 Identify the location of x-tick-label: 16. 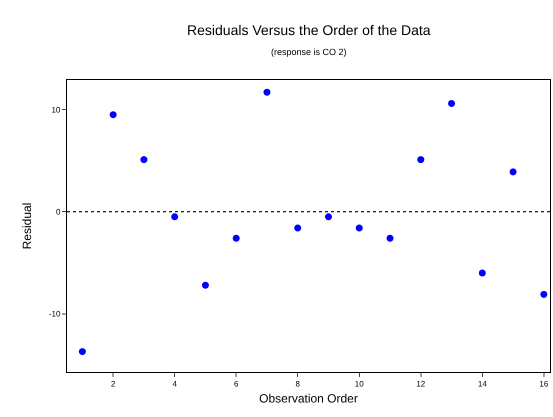
(544, 384).